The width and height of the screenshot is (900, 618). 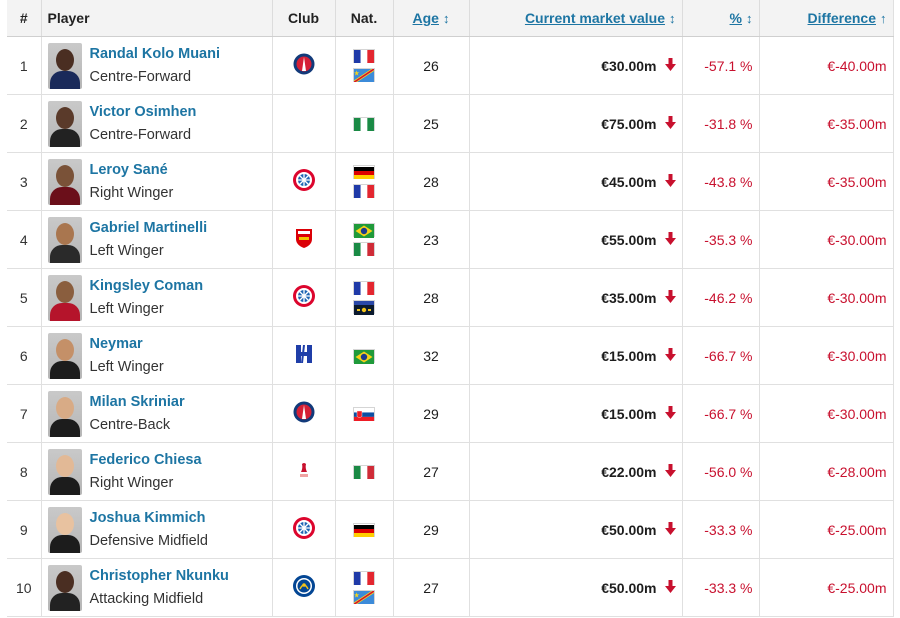 I want to click on pct-header-label: %, so click(x=735, y=18).